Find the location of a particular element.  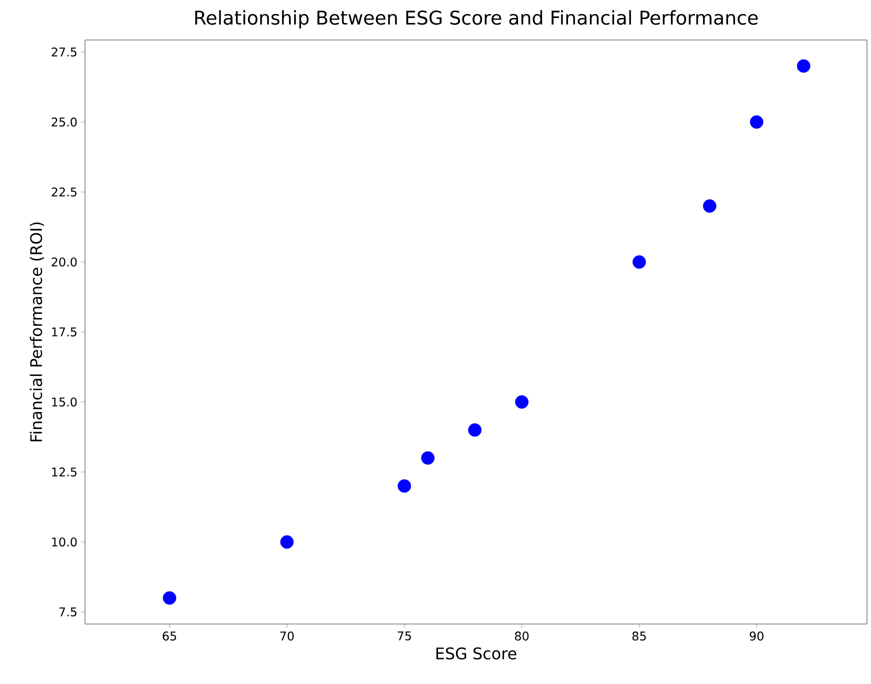

chart-title: Relationship Between ESG Score and Financial Performance is located at coordinates (476, 19).